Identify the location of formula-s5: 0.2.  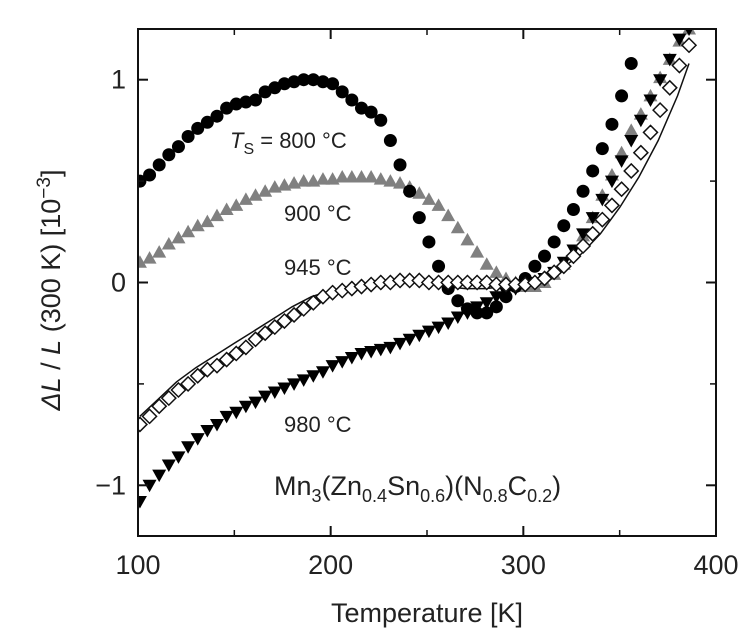
(539, 496).